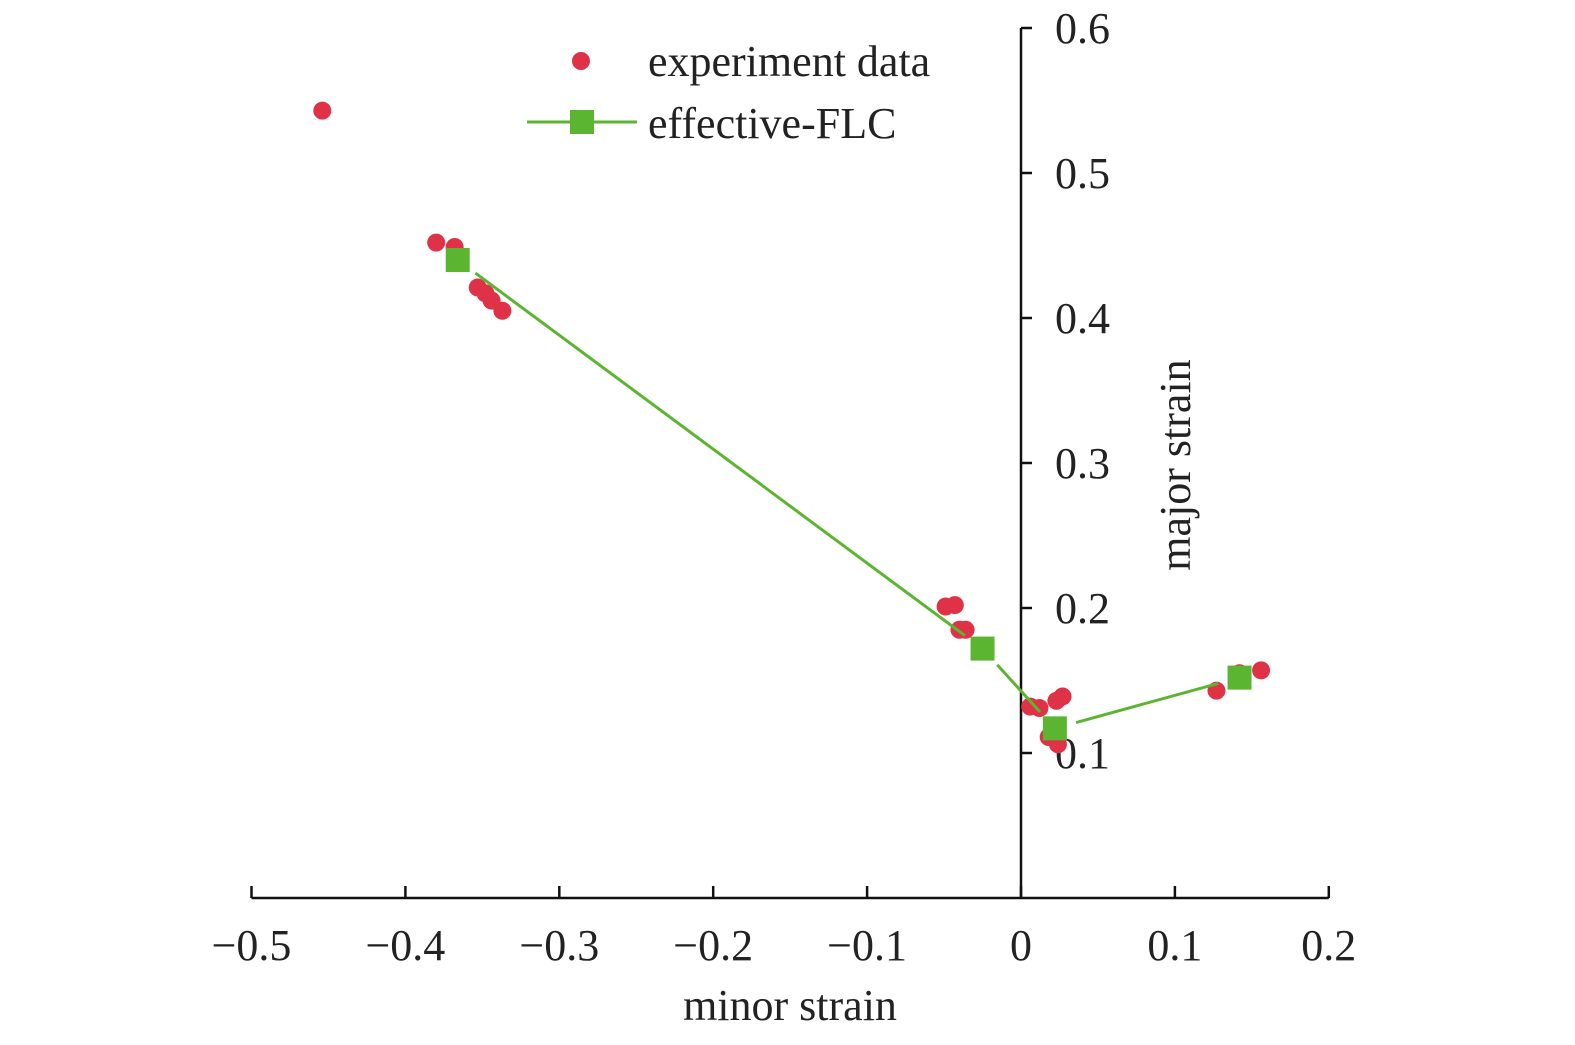 Image resolution: width=1575 pixels, height=1045 pixels. I want to click on y-tick-label: 0.4, so click(1082, 318).